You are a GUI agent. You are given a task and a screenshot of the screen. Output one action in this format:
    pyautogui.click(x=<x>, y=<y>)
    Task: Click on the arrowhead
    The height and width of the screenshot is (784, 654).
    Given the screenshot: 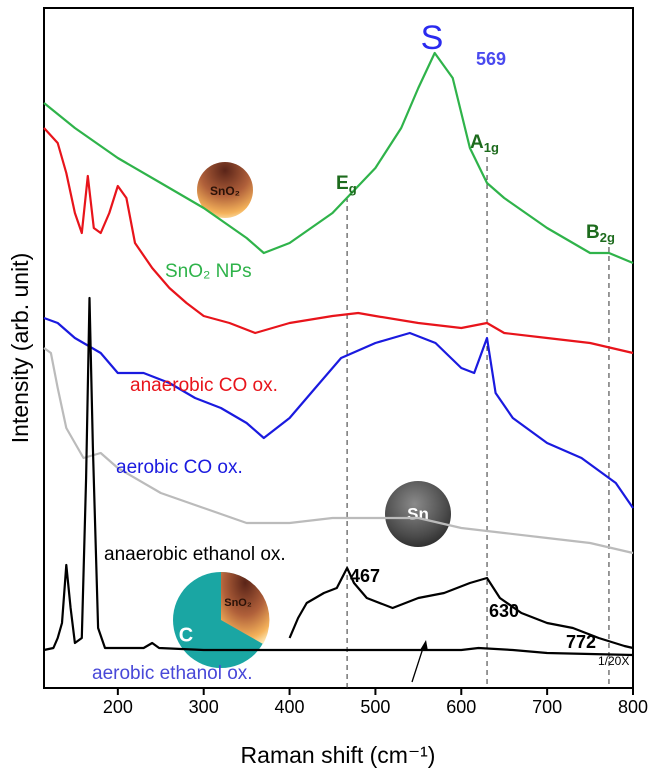 What is the action you would take?
    pyautogui.click(x=424, y=645)
    